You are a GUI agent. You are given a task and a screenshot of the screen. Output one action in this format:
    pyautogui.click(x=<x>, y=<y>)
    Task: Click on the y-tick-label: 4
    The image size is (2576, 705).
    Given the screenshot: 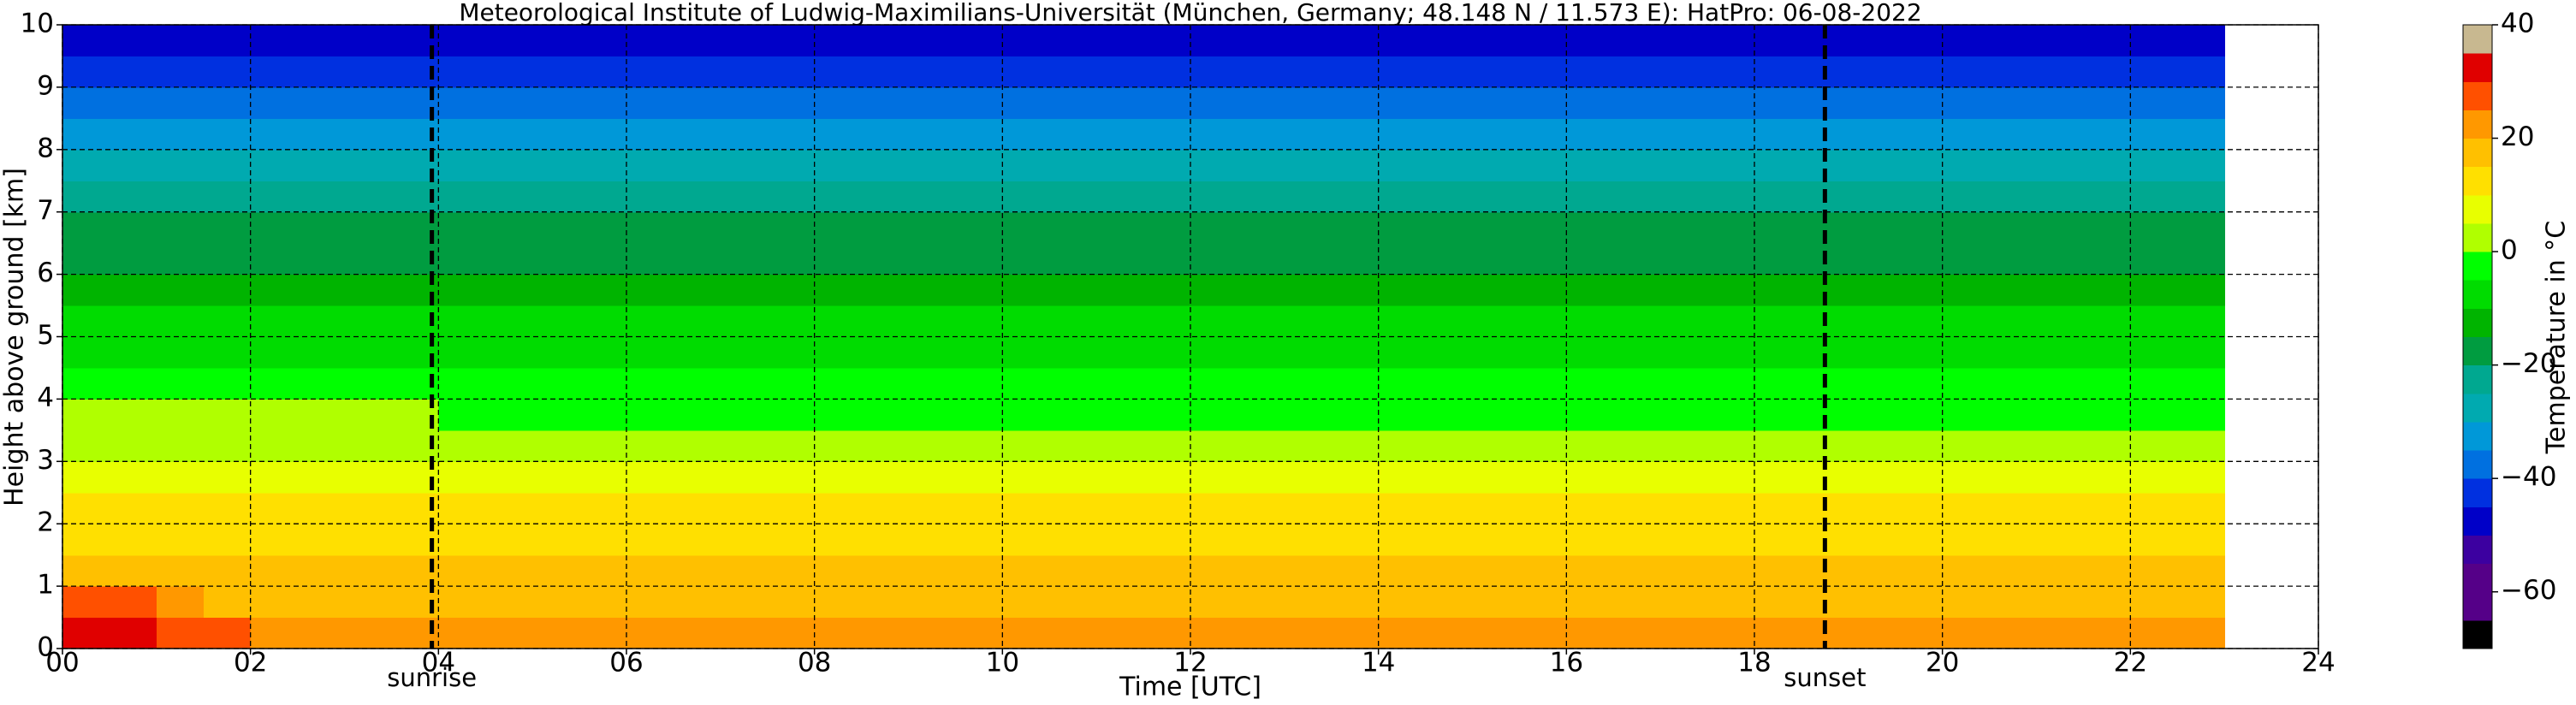 What is the action you would take?
    pyautogui.click(x=45, y=397)
    